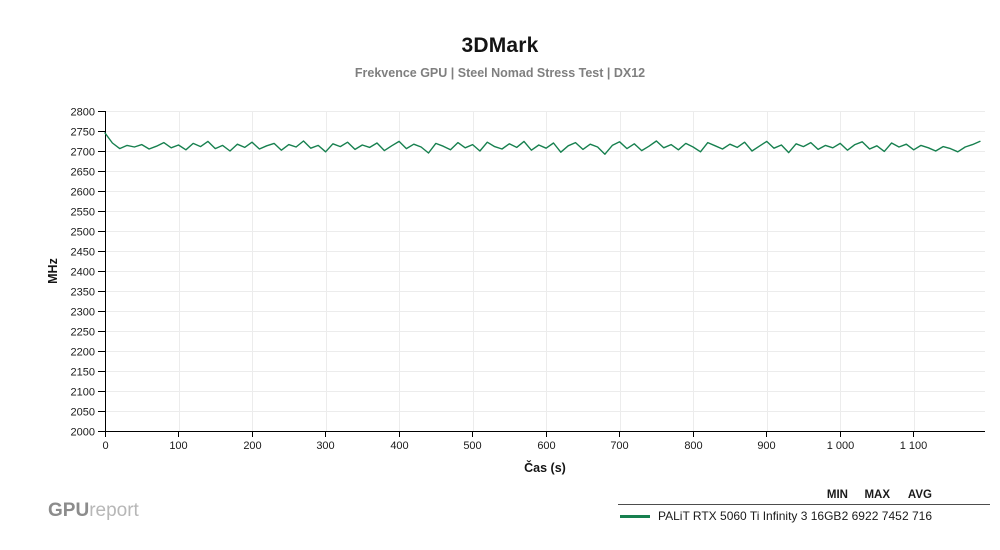 The height and width of the screenshot is (550, 1000). Describe the element at coordinates (472, 446) in the screenshot. I see `svg-text: 500` at that location.